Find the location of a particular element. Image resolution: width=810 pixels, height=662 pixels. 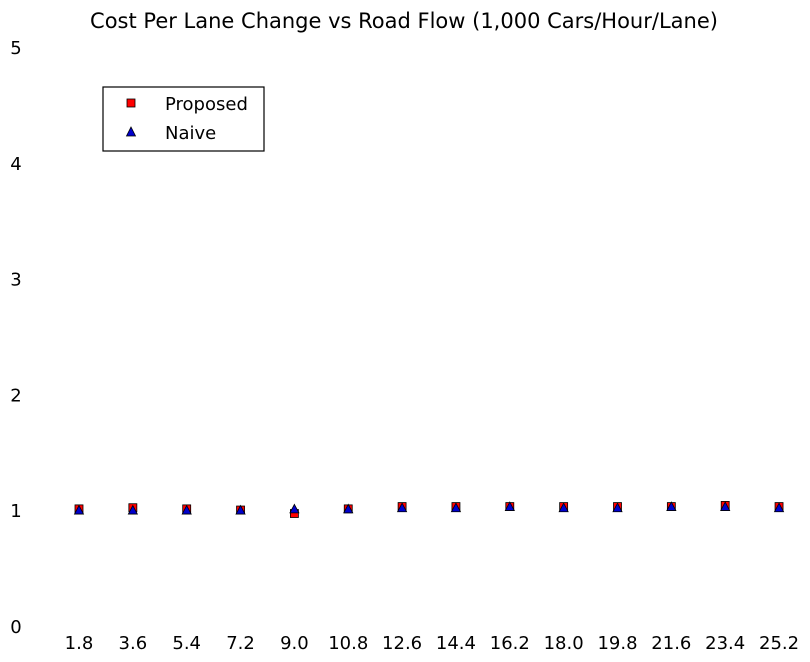

legend-marker-proposed is located at coordinates (131, 103).